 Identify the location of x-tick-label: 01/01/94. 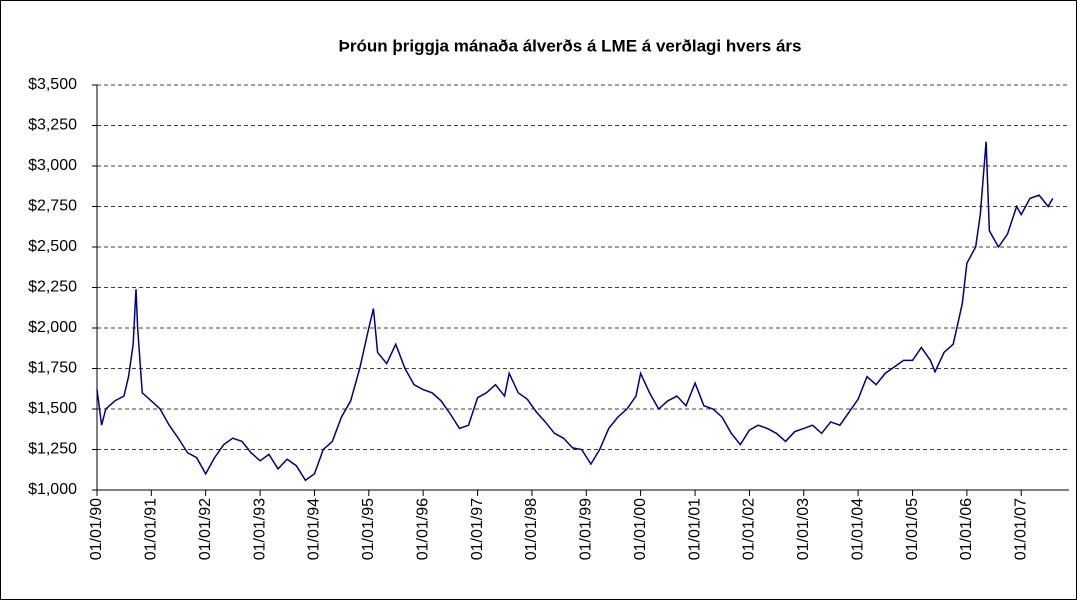
(314, 529).